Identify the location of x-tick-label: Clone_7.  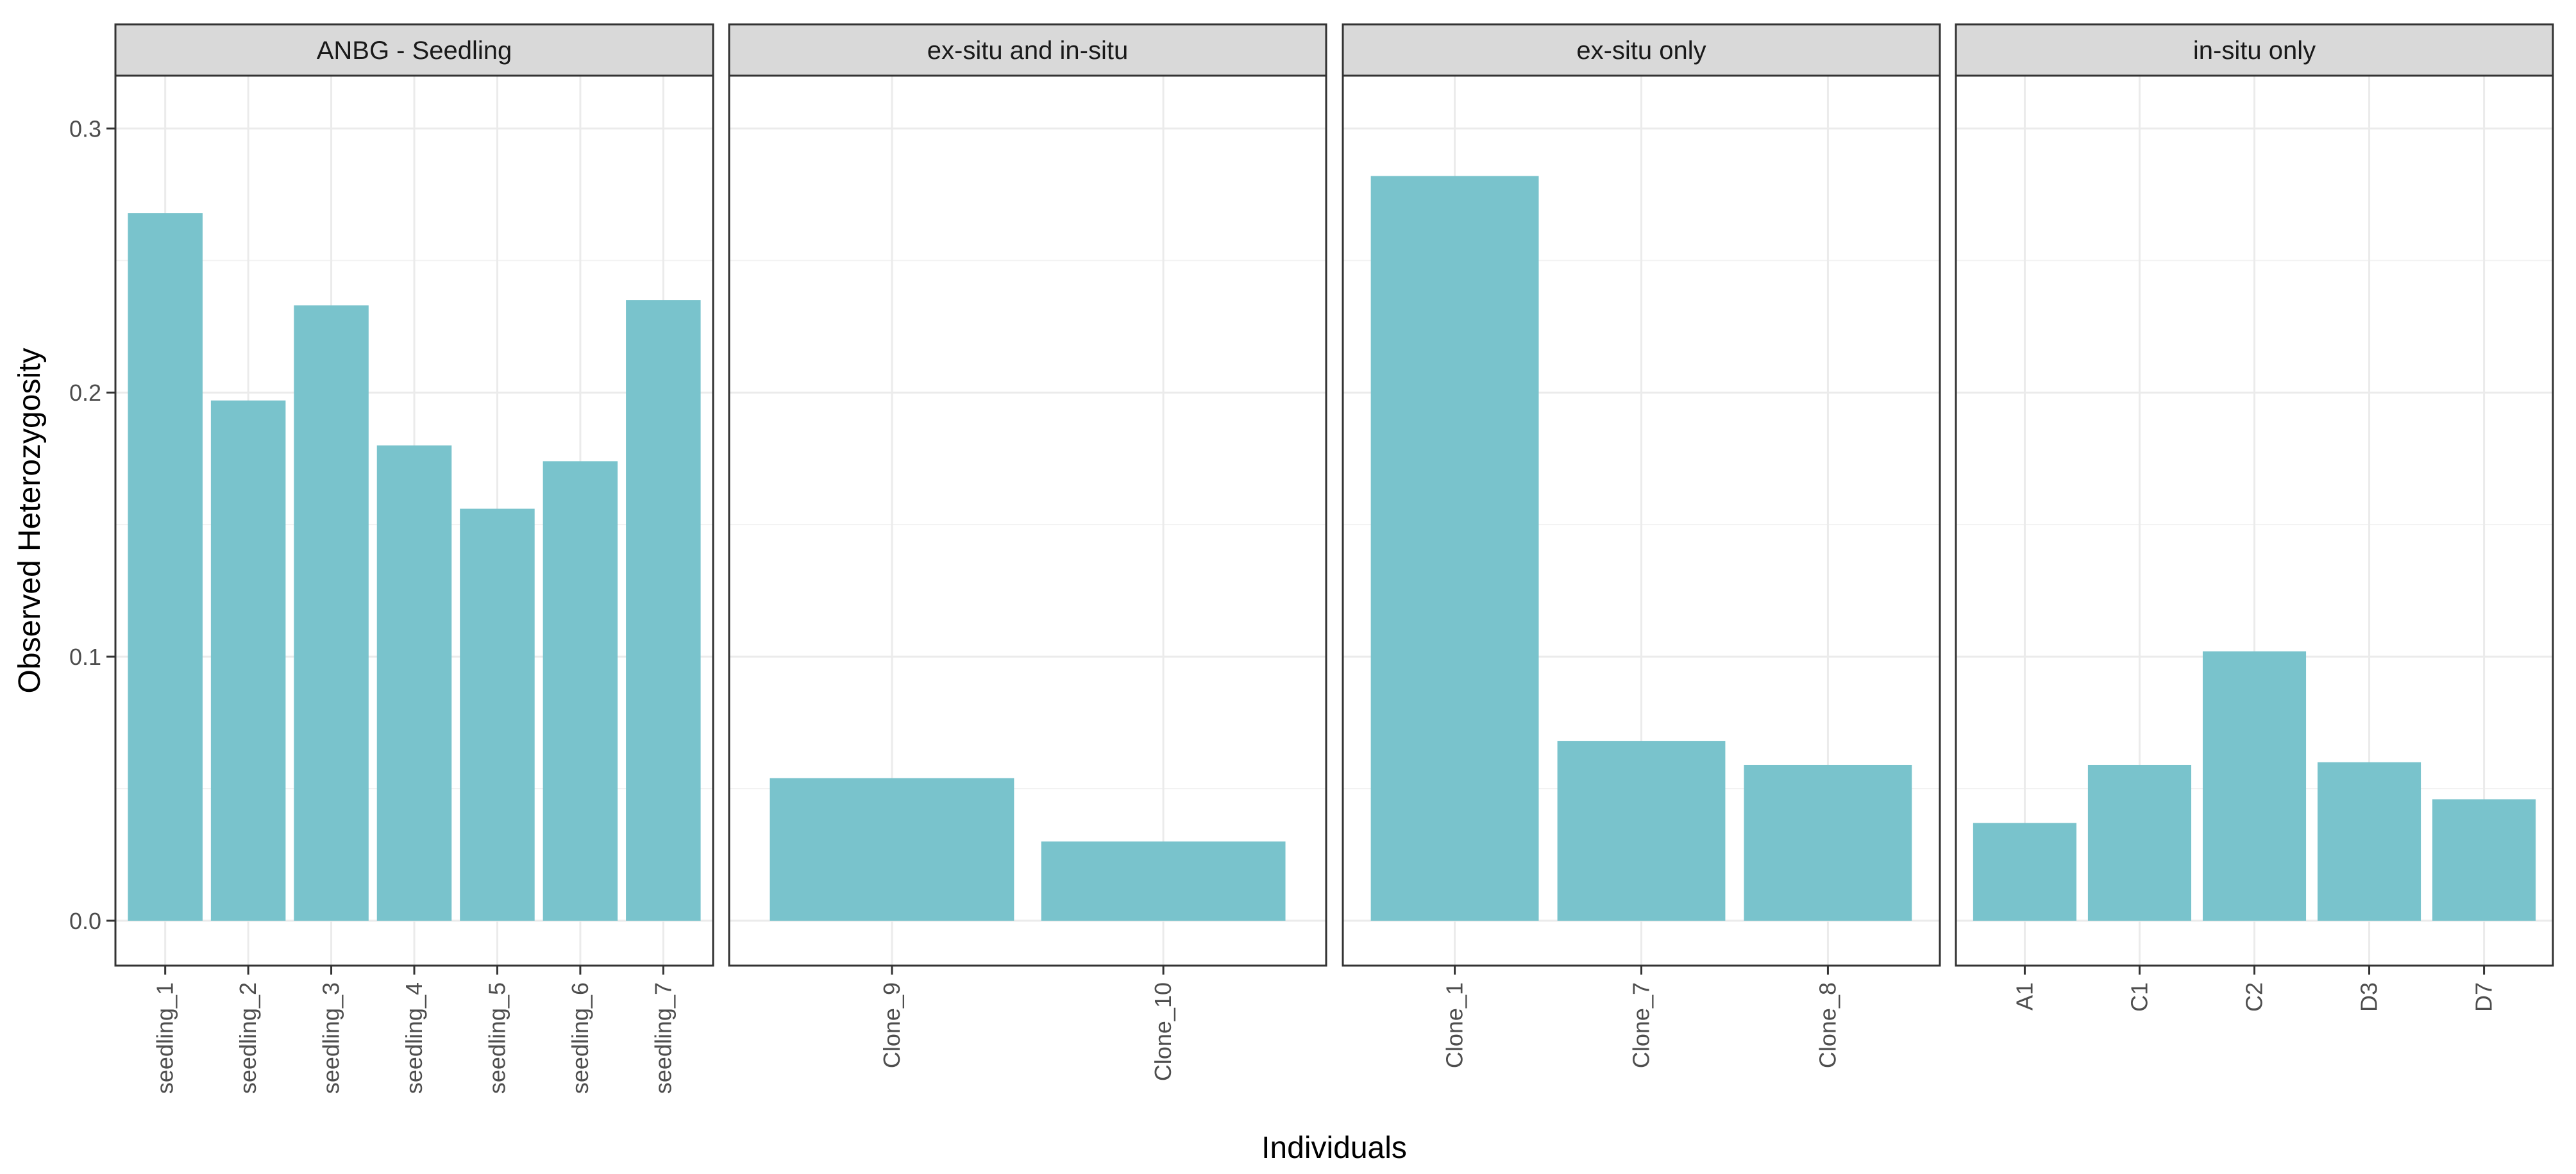
(1641, 1025).